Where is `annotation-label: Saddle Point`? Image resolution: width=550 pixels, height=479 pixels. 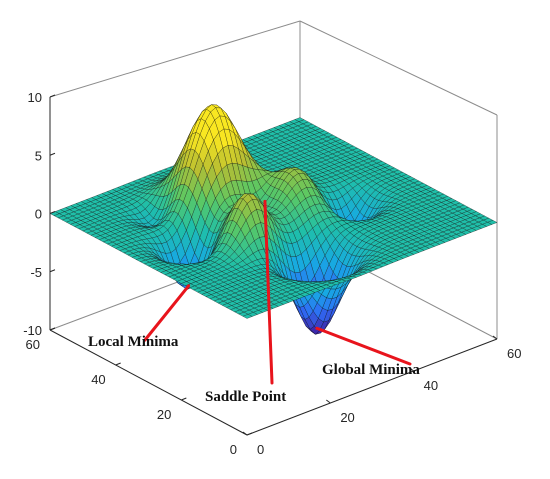
annotation-label: Saddle Point is located at coordinates (245, 397).